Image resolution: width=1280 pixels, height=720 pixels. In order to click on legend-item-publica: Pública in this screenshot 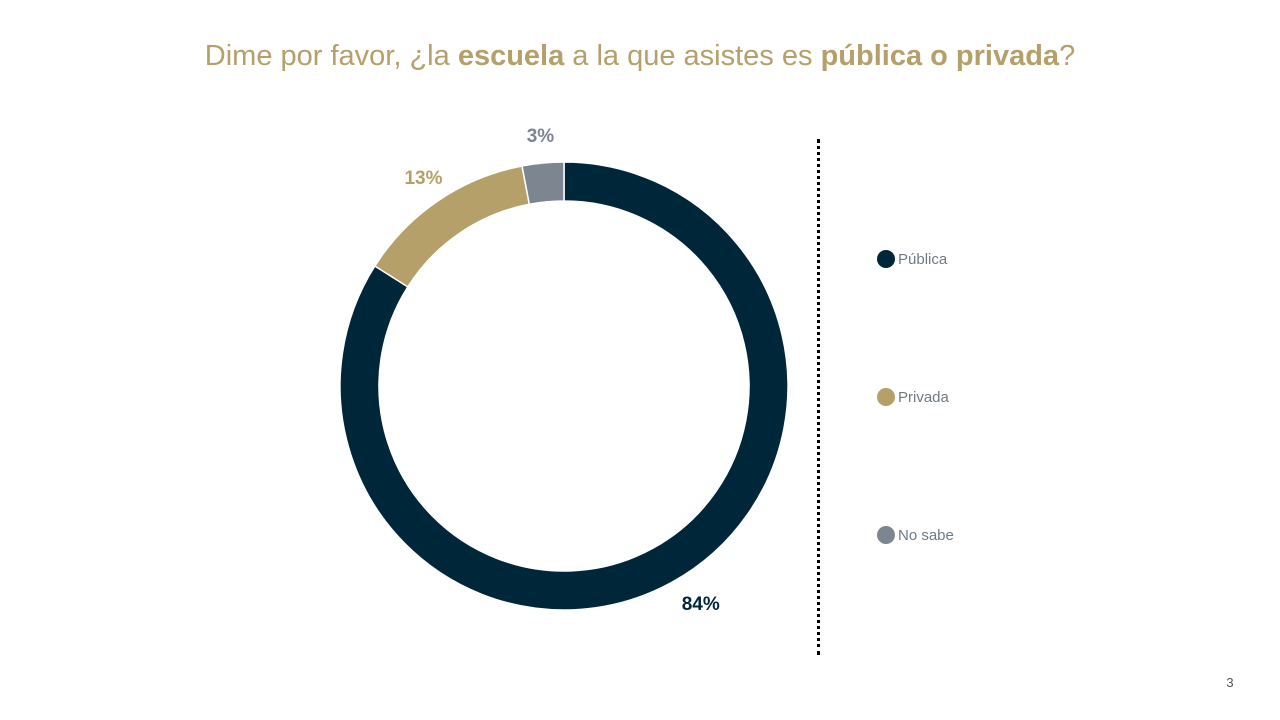, I will do `click(912, 259)`.